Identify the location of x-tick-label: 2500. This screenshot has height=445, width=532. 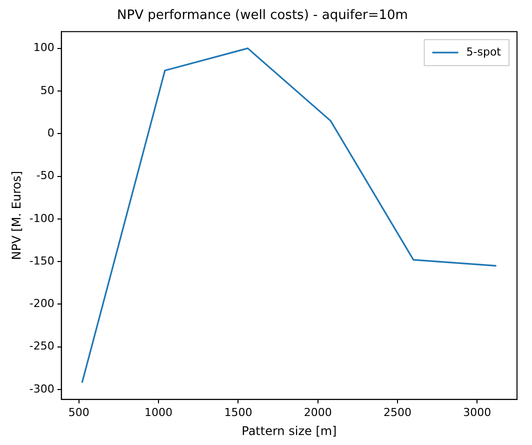
(398, 412).